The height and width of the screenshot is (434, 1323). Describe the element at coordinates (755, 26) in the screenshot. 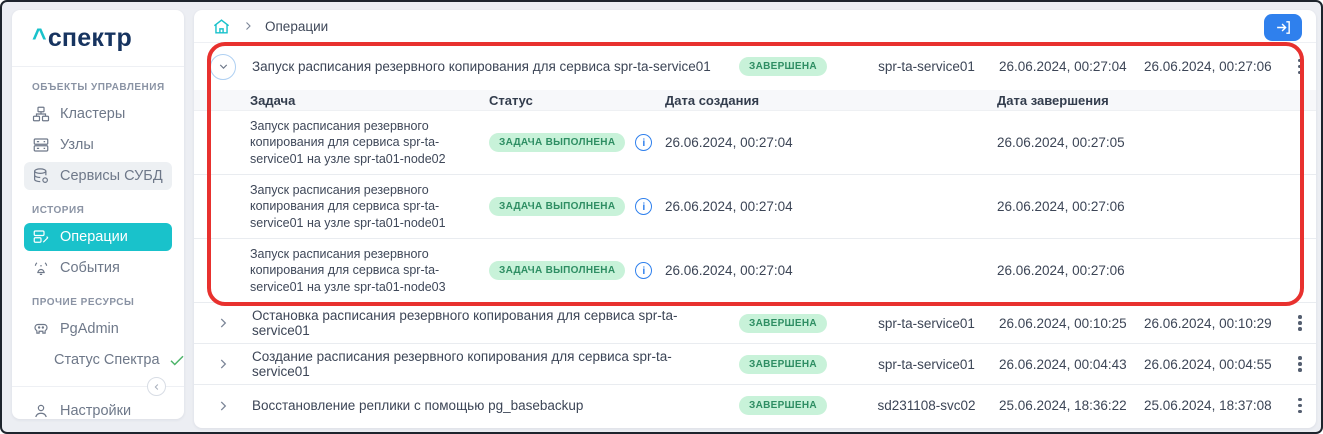

I see `breadcrumb: Операции` at that location.